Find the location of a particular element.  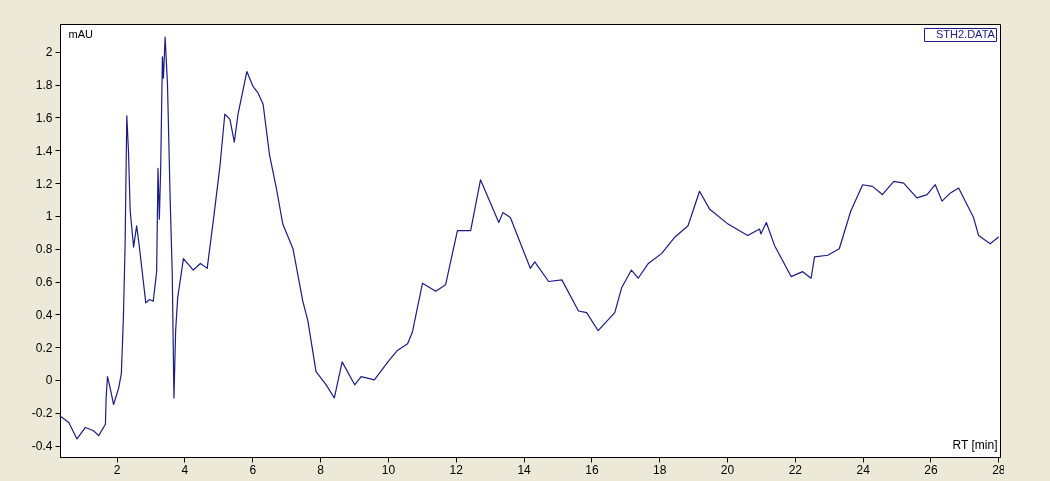

x-tick-label: 4 is located at coordinates (185, 469).